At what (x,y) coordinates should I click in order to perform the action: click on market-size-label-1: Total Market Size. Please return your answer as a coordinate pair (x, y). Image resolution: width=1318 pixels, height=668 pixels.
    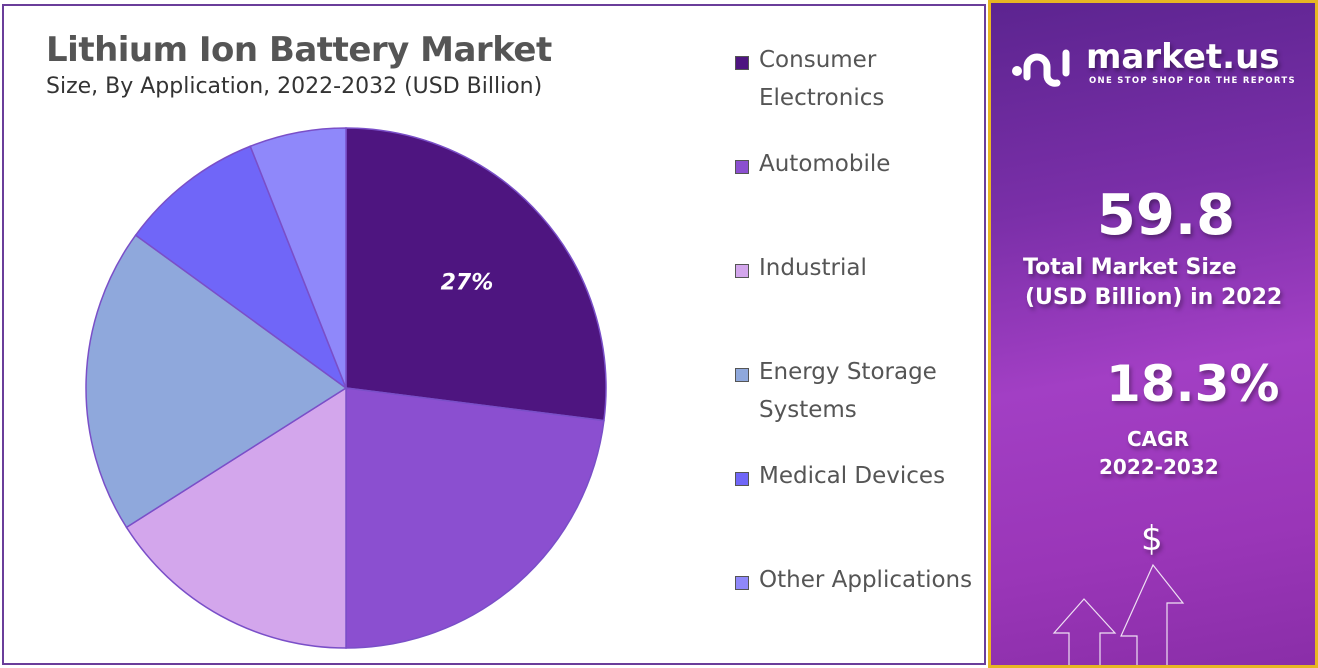
    Looking at the image, I should click on (1130, 267).